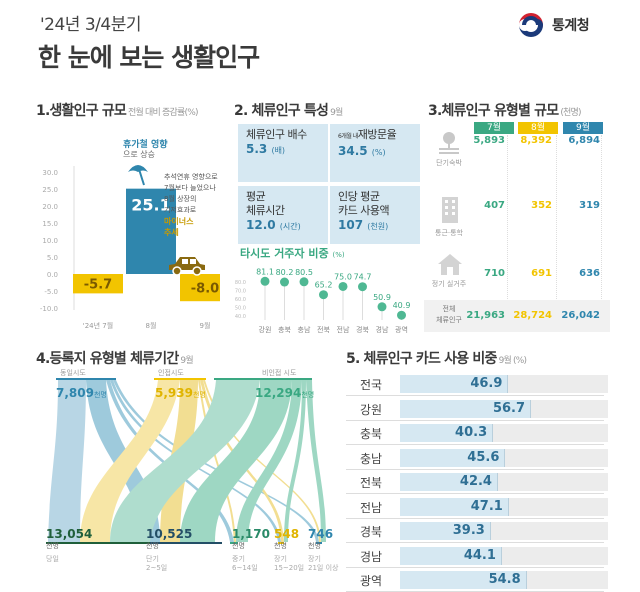 This screenshot has height=592, width=640. What do you see at coordinates (477, 482) in the screenshot?
I see `bar-row: 전북 42.4` at bounding box center [477, 482].